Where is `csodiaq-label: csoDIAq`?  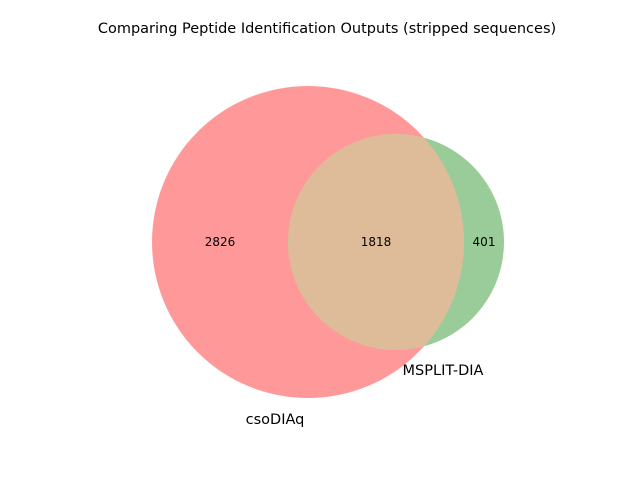 csodiaq-label: csoDIAq is located at coordinates (275, 420).